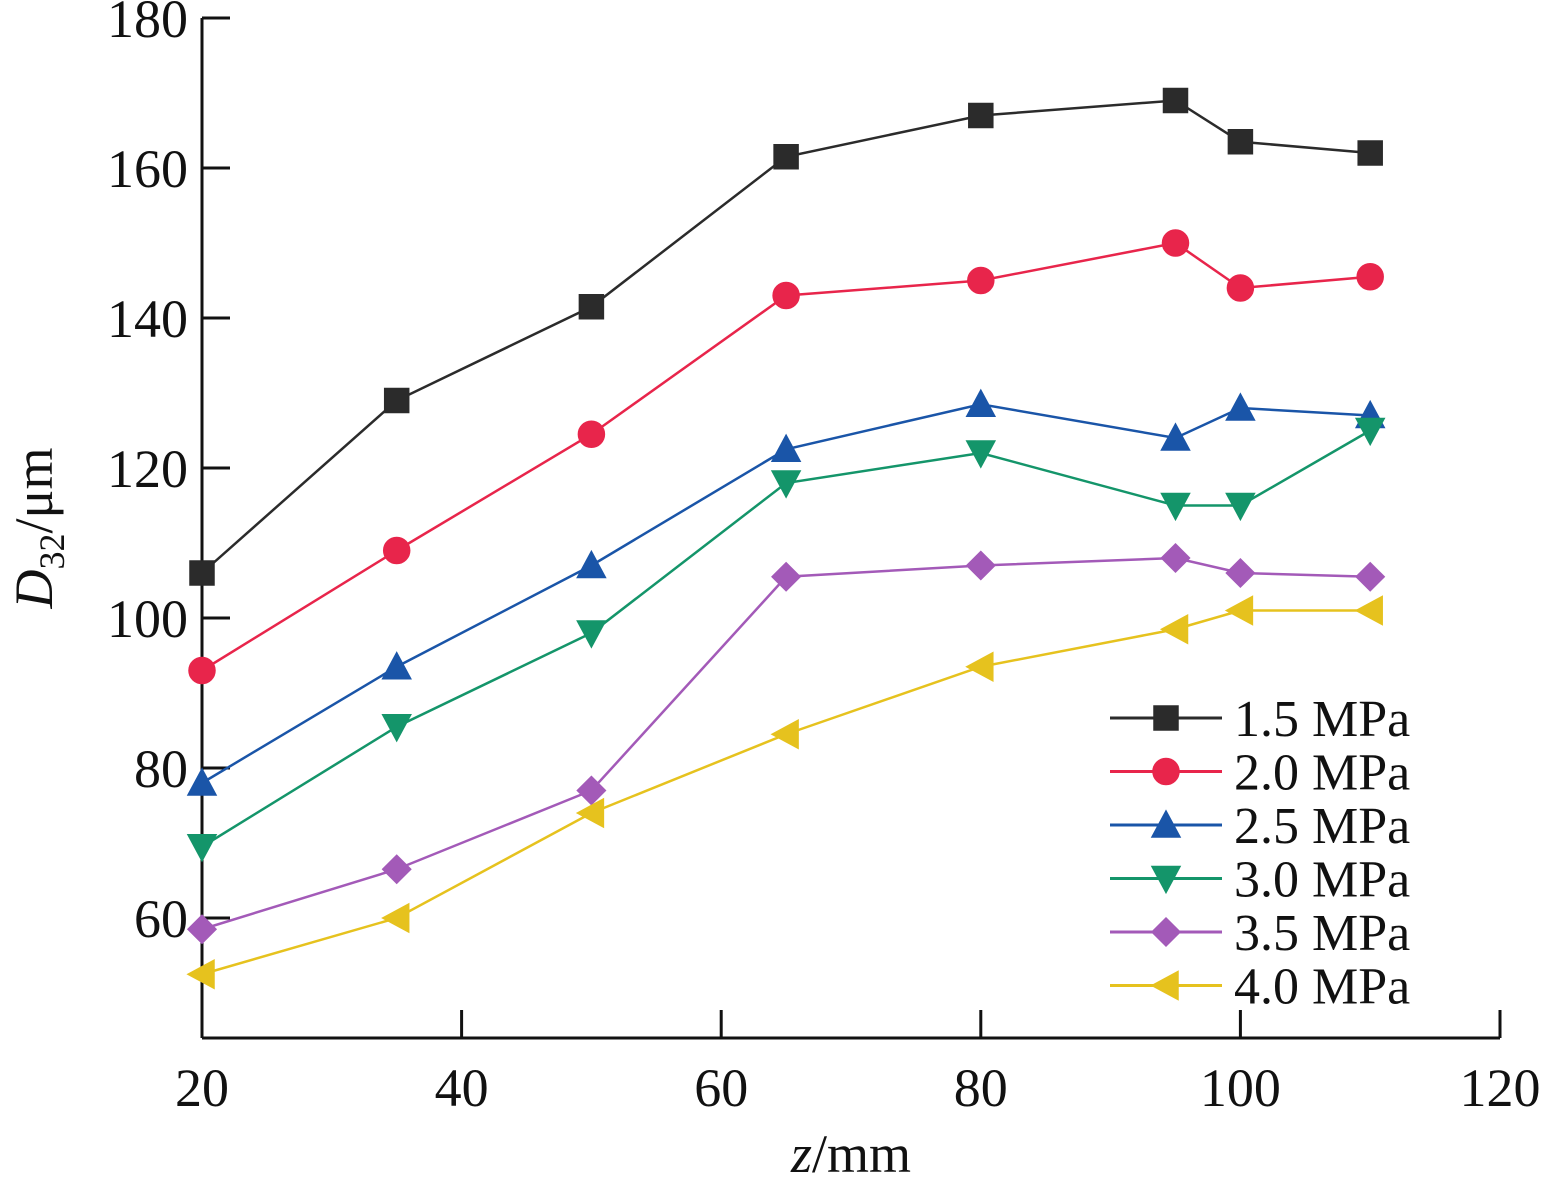 This screenshot has height=1177, width=1548. I want to click on x-axis-label-unit: /mm, so click(861, 1150).